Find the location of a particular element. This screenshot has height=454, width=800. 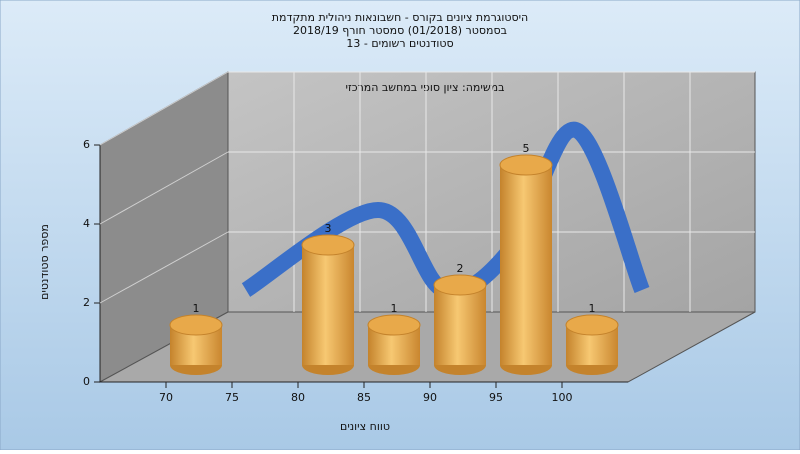

value-label: 2 is located at coordinates (460, 268).